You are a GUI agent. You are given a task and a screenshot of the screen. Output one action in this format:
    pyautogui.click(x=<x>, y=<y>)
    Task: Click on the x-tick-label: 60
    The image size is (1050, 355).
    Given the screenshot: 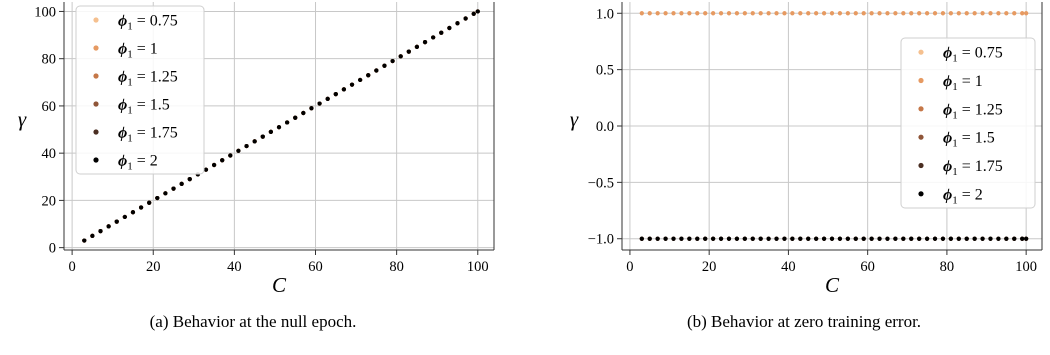 What is the action you would take?
    pyautogui.click(x=315, y=267)
    